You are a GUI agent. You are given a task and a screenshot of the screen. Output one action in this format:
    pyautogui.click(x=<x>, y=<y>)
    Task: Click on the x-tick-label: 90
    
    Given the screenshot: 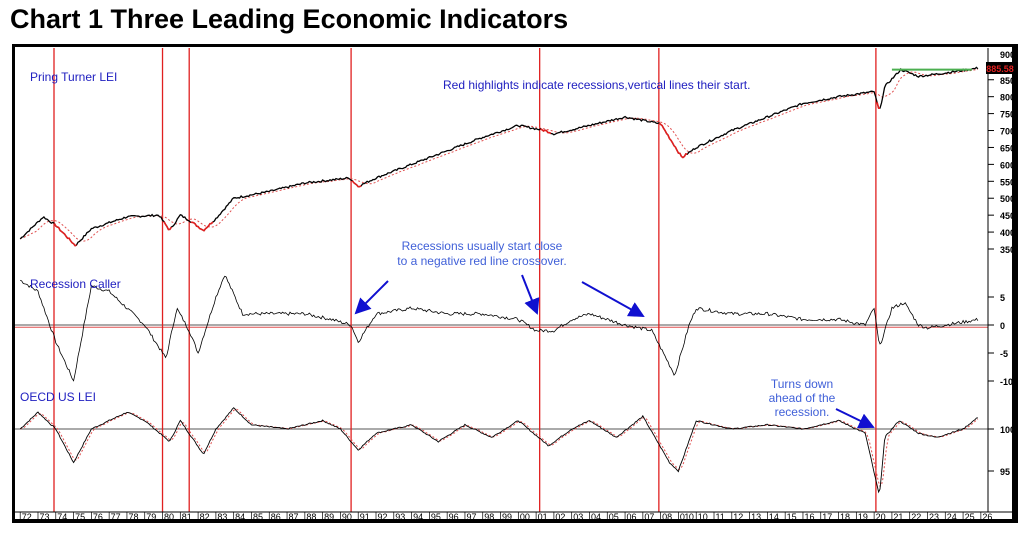 What is the action you would take?
    pyautogui.click(x=347, y=517)
    